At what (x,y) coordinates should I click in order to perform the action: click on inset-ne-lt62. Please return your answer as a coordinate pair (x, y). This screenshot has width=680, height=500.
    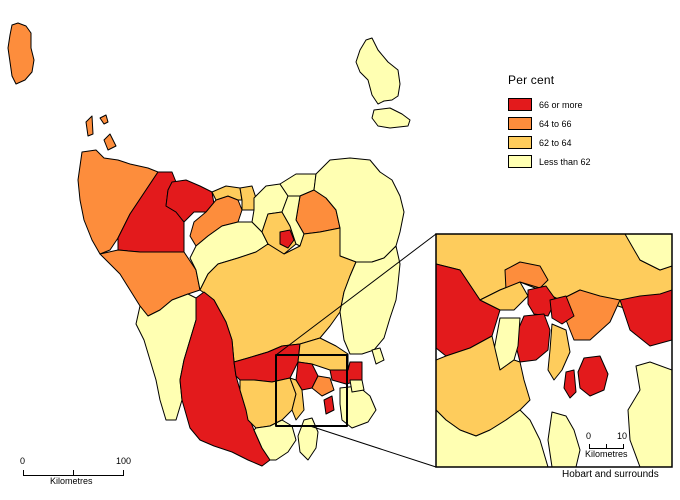
    Looking at the image, I should click on (648, 252).